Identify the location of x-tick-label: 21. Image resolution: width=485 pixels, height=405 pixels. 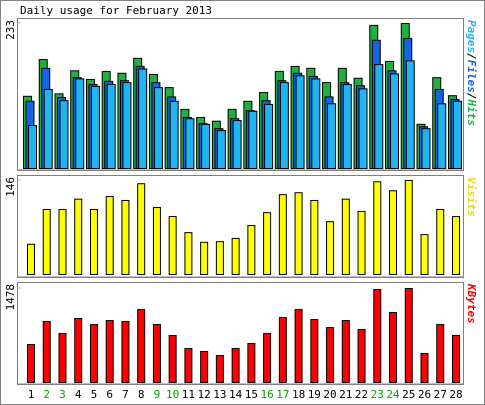
(345, 394).